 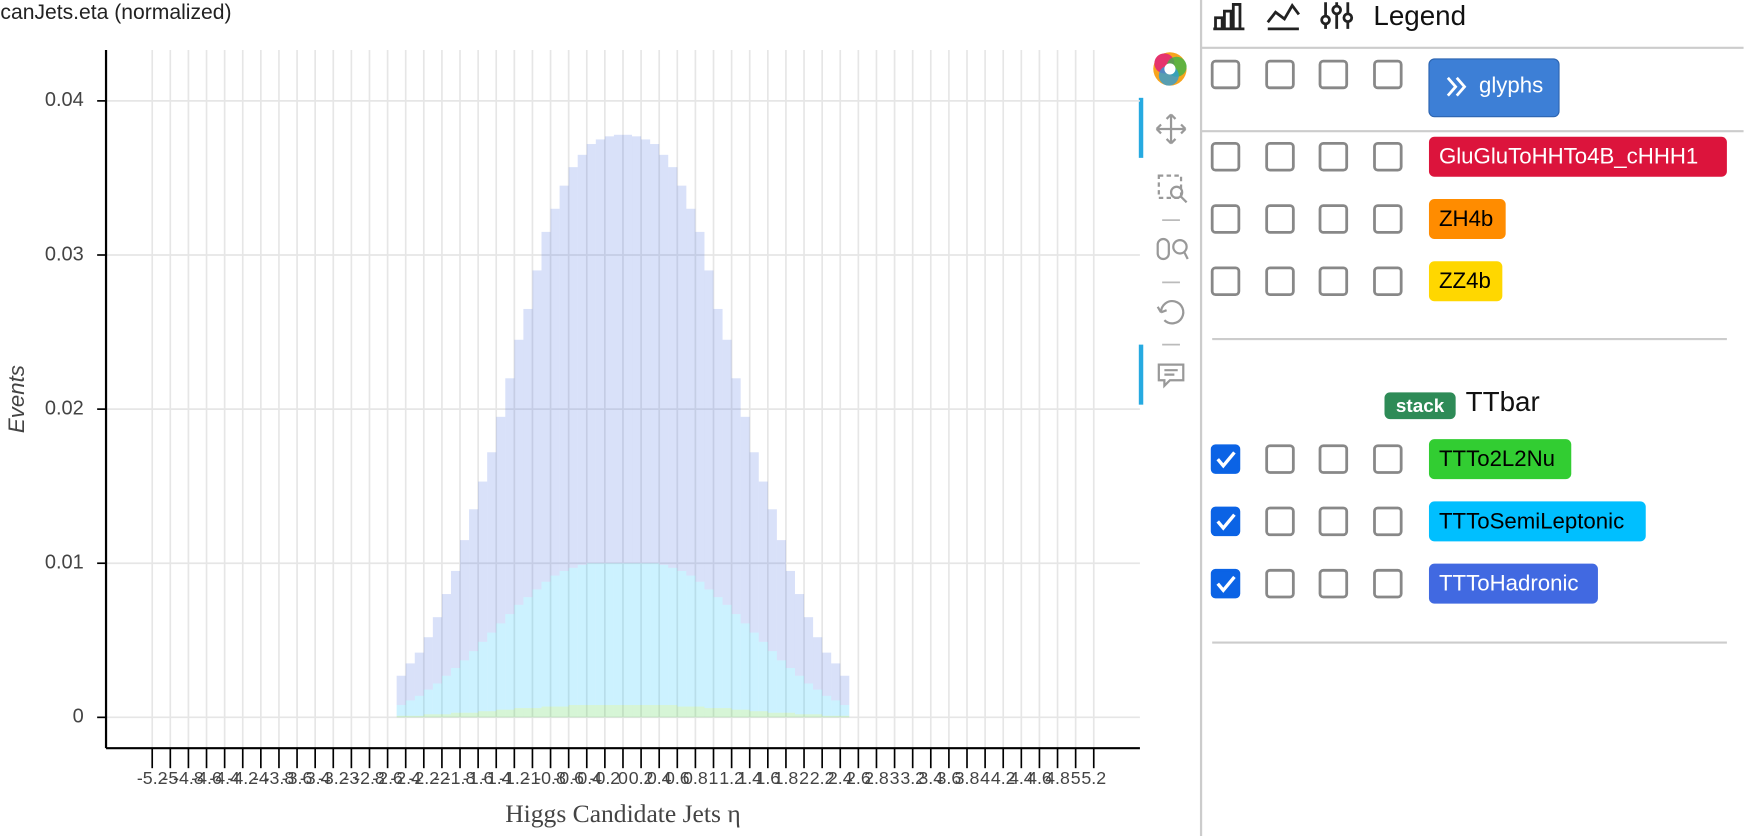 I want to click on legend-label: ZH4b, so click(x=1466, y=218).